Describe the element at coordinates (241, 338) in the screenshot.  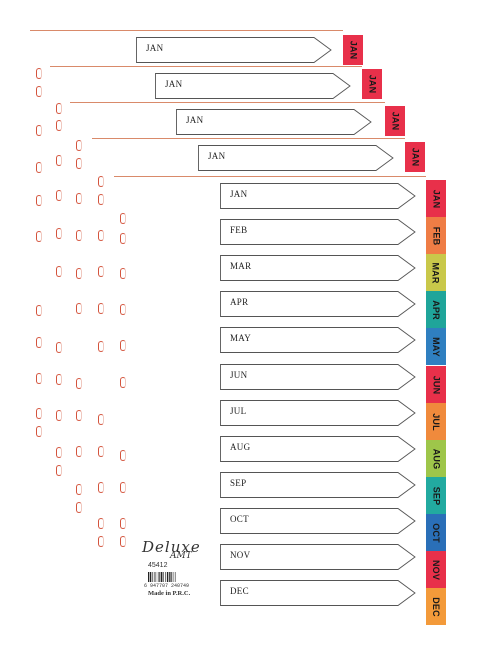
I see `arrow-label: MAY` at that location.